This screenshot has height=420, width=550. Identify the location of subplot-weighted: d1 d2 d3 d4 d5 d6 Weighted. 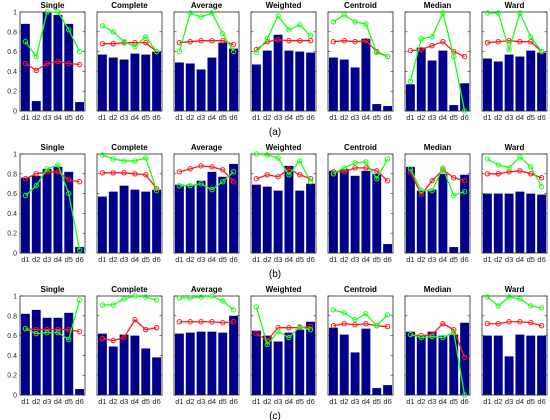
(283, 203).